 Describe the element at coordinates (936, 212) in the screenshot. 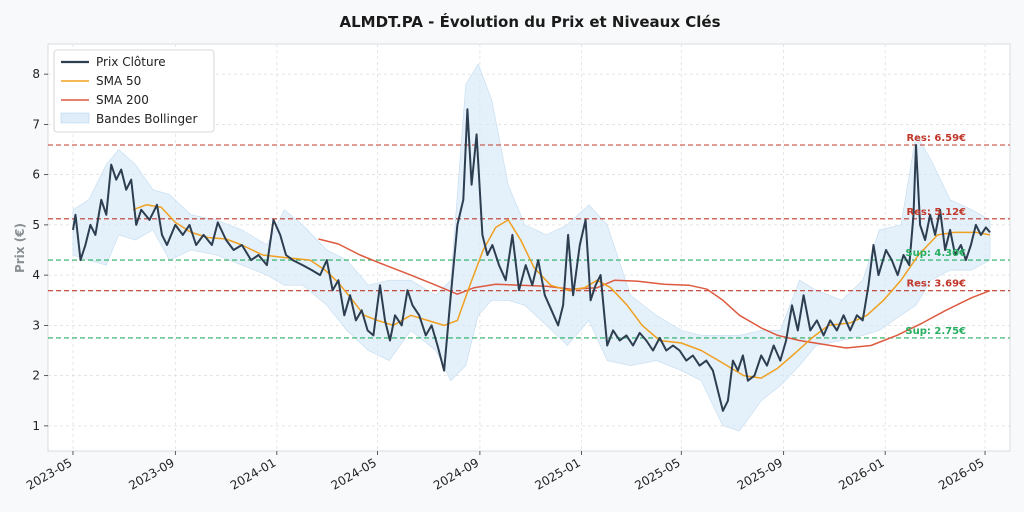

I see `resistance-level-label: Res: 5.12€` at that location.